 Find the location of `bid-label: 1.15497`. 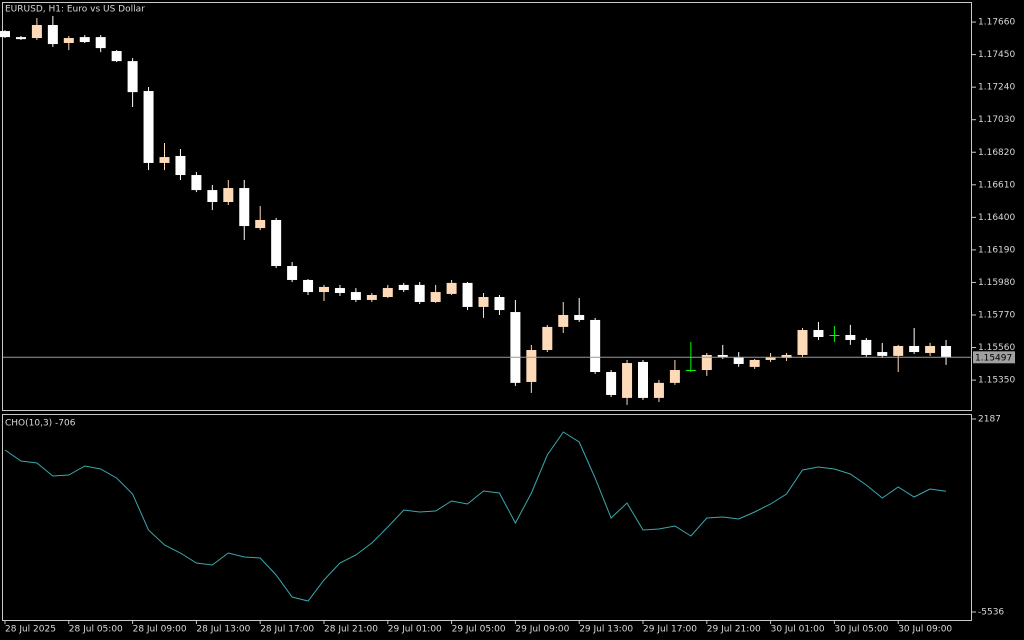

bid-label: 1.15497 is located at coordinates (993, 358).